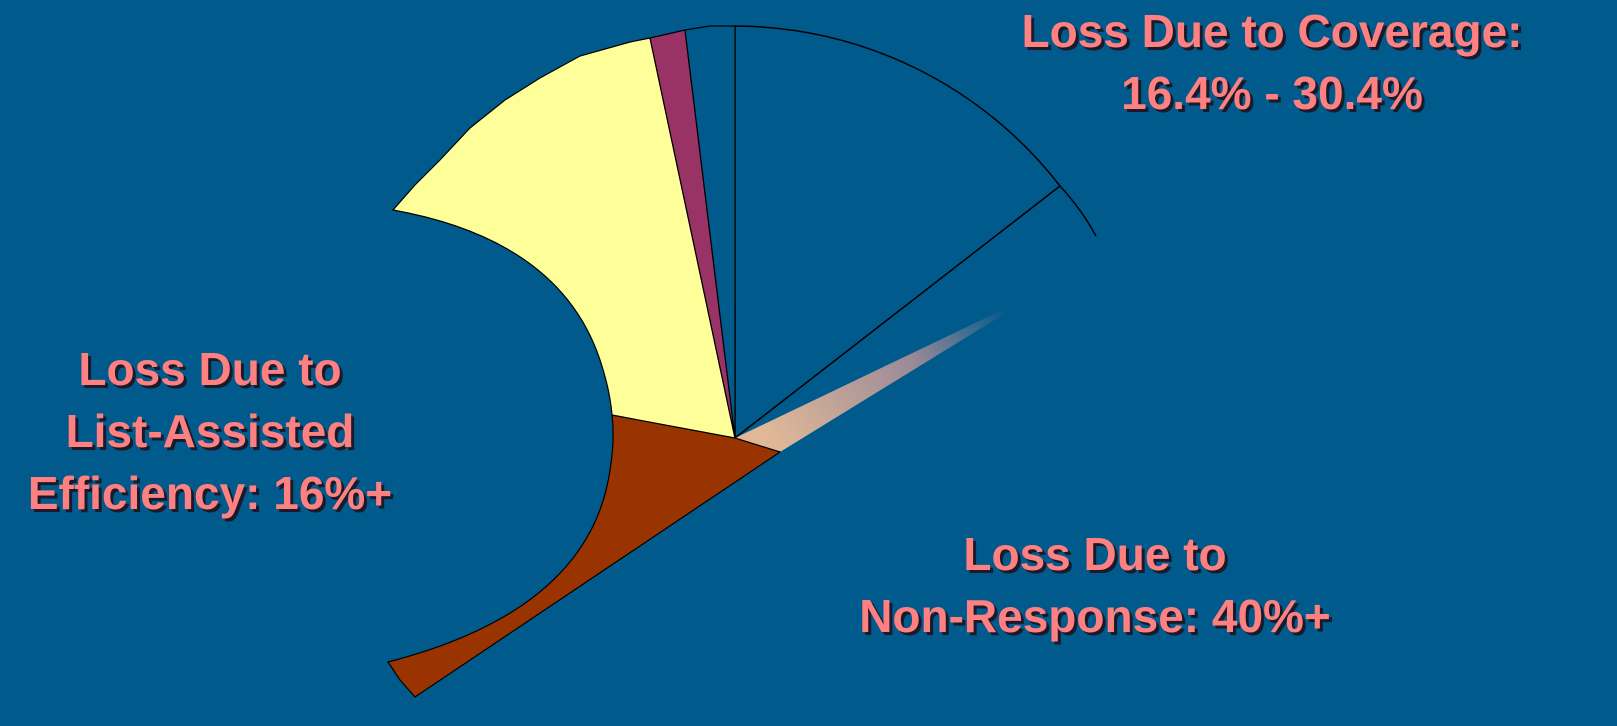 This screenshot has height=726, width=1617. I want to click on brown-wedge, so click(584, 556).